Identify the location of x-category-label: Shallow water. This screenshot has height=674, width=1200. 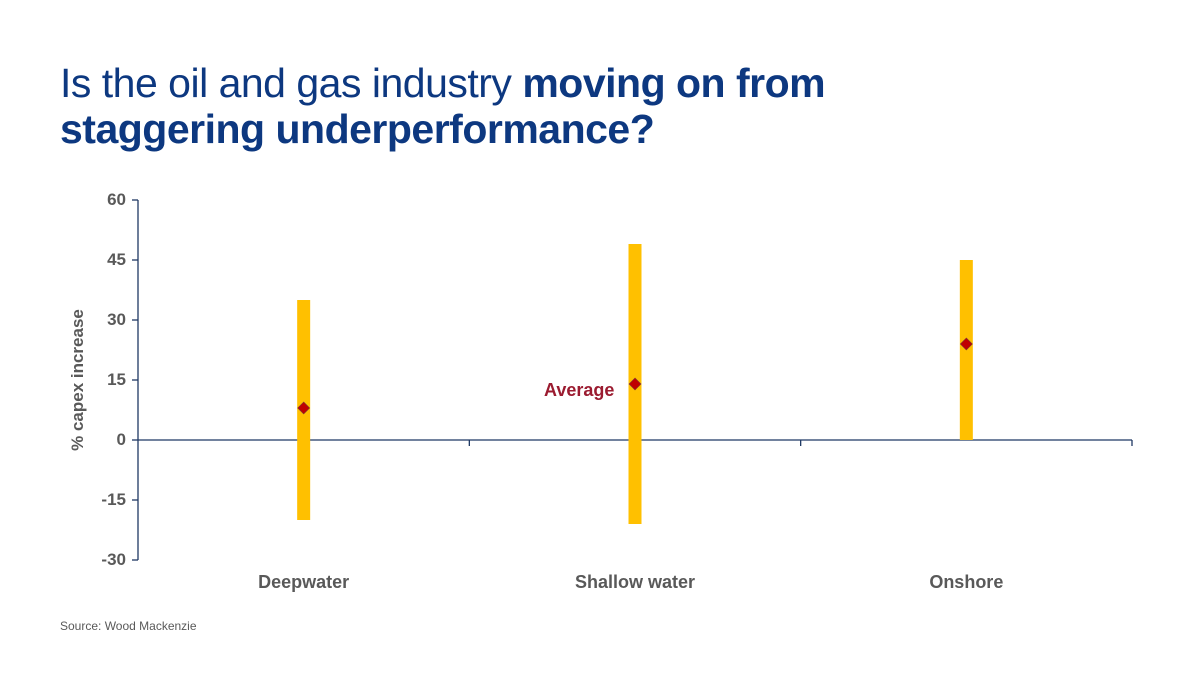
(635, 582).